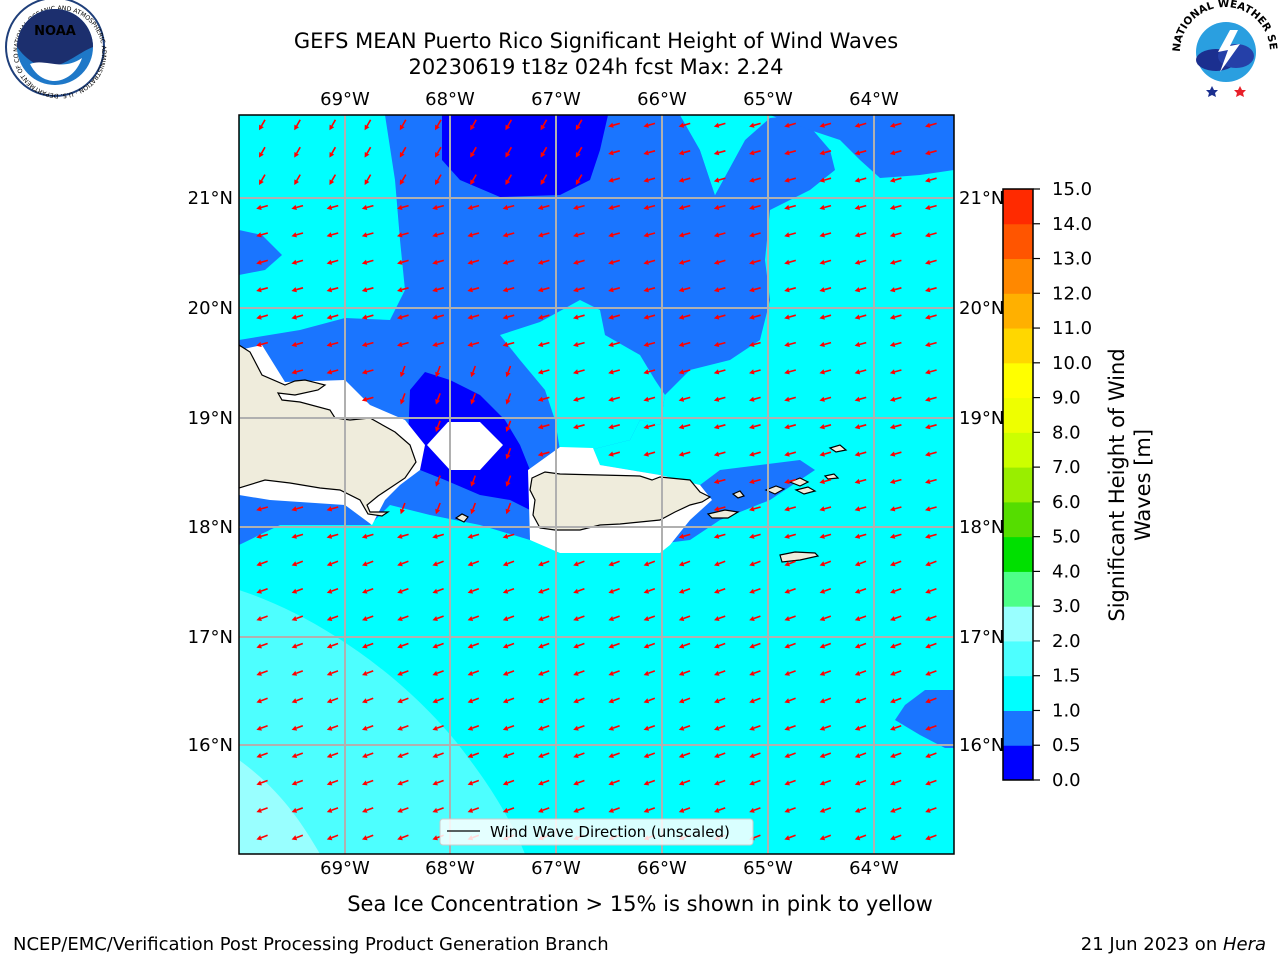 This screenshot has height=960, width=1280. What do you see at coordinates (1066, 571) in the screenshot?
I see `colorbar-tick-label: 4.0` at bounding box center [1066, 571].